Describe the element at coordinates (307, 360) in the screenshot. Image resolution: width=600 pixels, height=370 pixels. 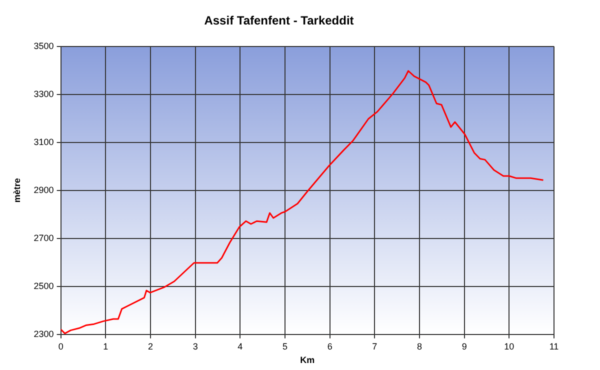
I see `x-axis-title: Km` at that location.